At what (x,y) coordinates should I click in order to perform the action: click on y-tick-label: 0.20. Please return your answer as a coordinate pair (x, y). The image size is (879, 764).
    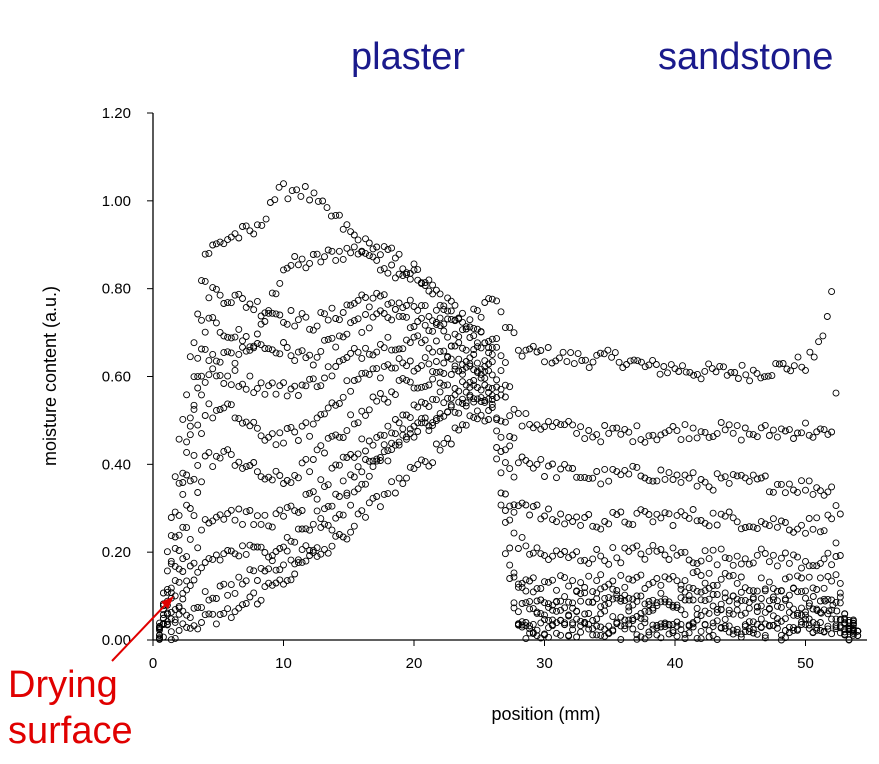
    Looking at the image, I should click on (116, 552).